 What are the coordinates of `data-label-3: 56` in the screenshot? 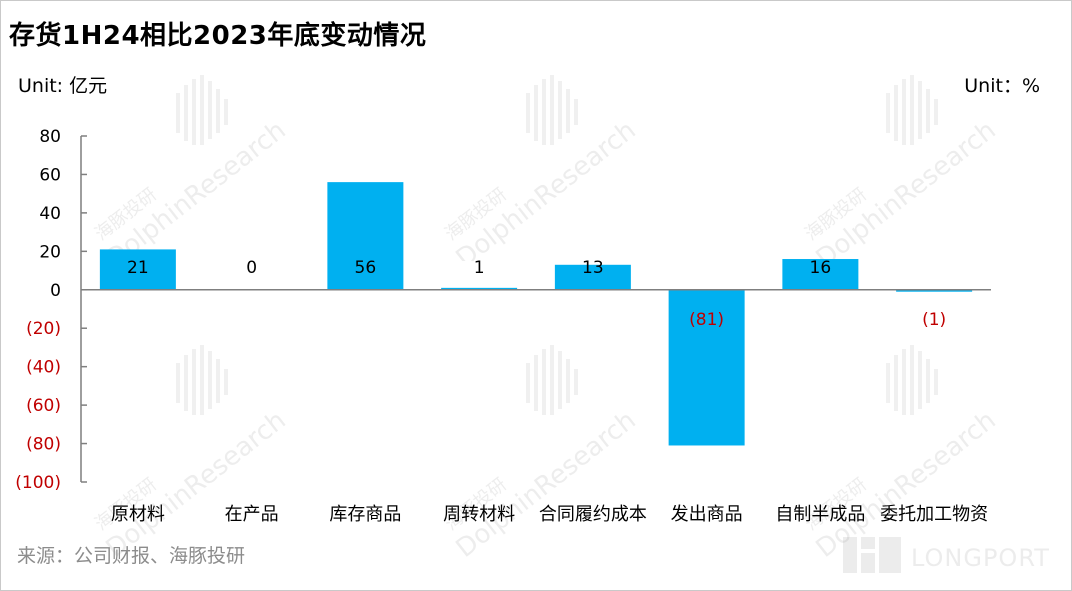 It's located at (366, 268).